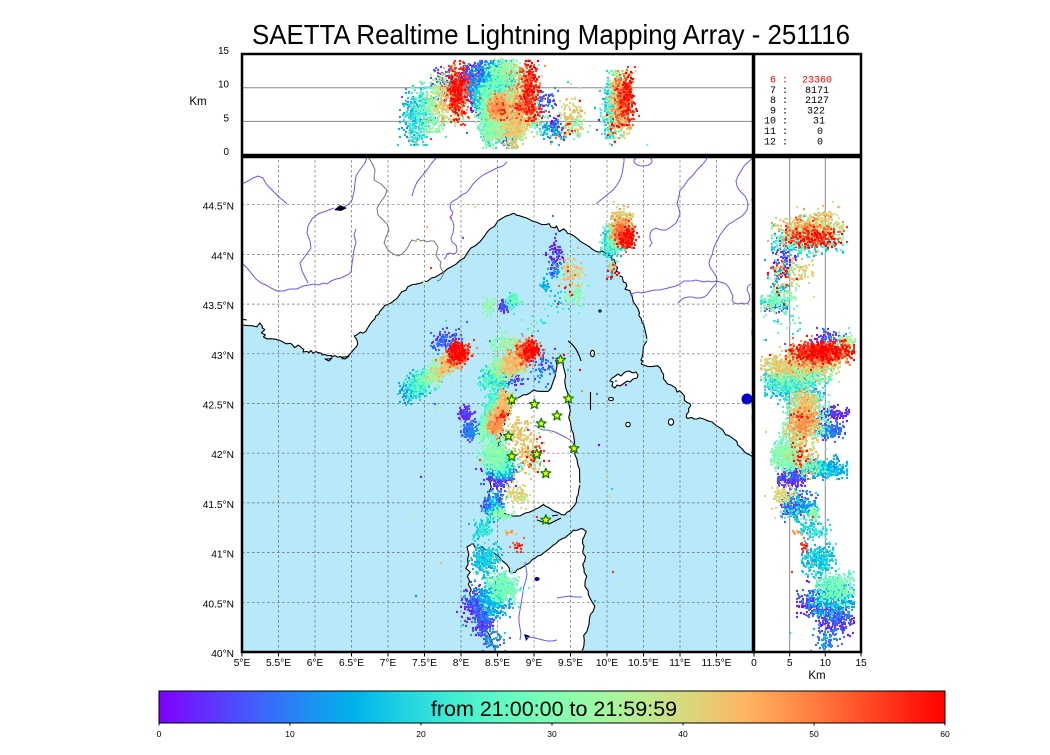 The height and width of the screenshot is (755, 1050). What do you see at coordinates (461, 663) in the screenshot?
I see `svg-text: 8°E` at bounding box center [461, 663].